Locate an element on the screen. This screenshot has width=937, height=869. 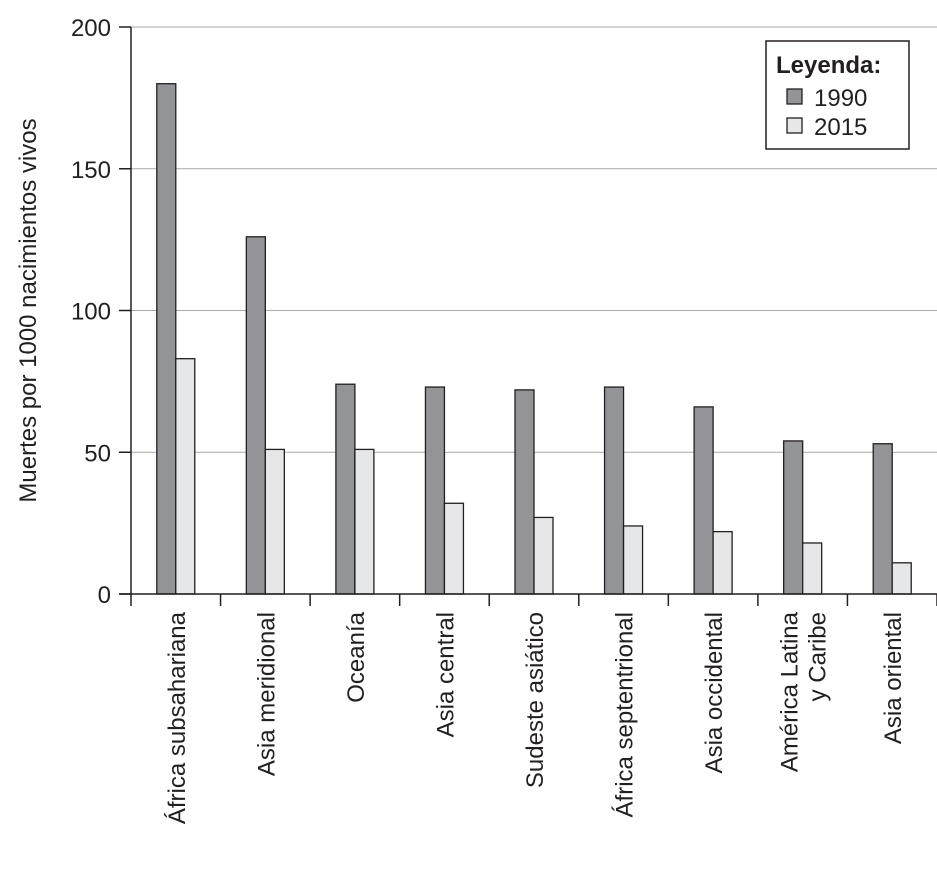
category-label: Oceanía is located at coordinates (356, 656).